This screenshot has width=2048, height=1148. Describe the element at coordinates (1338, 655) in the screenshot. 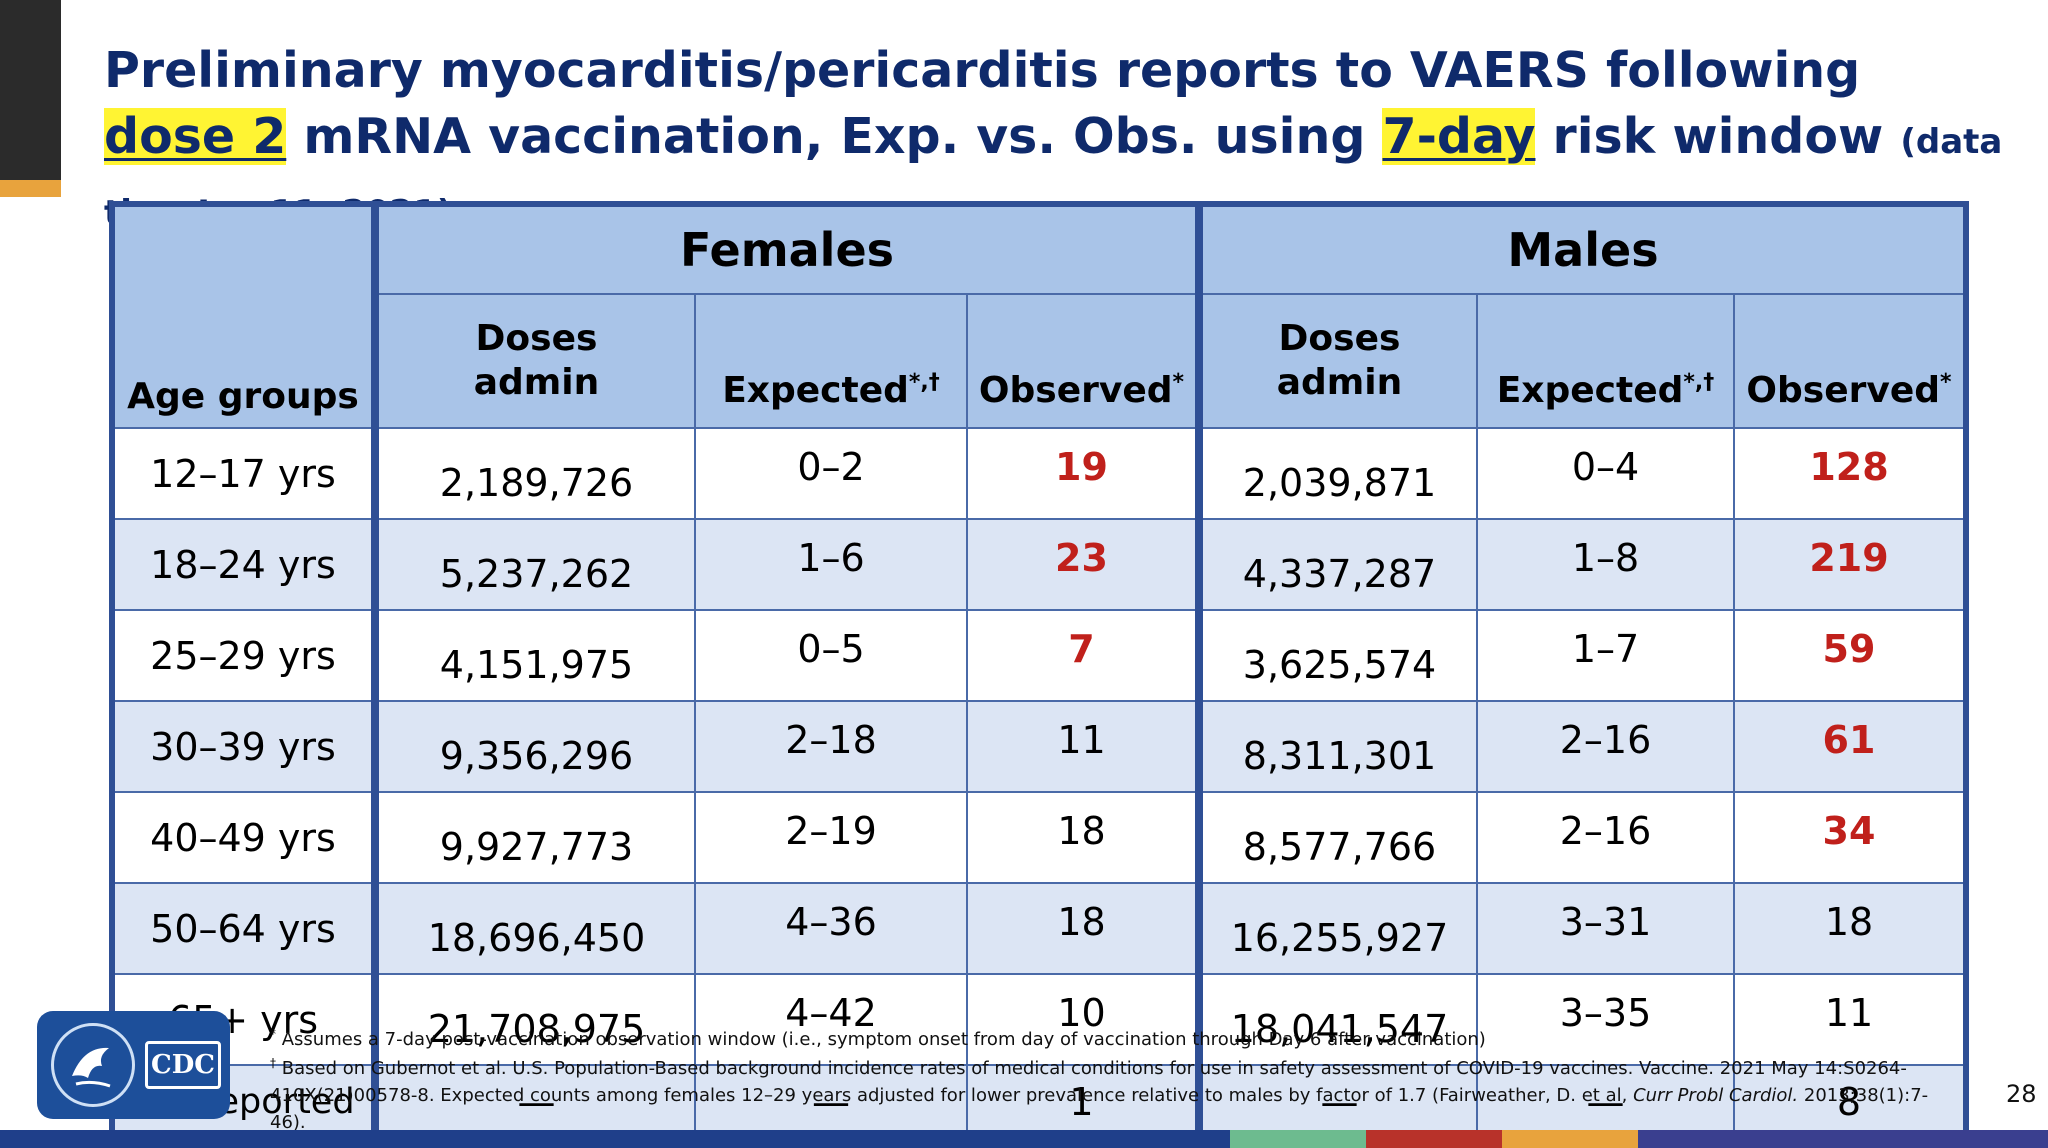

I see `male-doses-cell: 3,625,574` at that location.